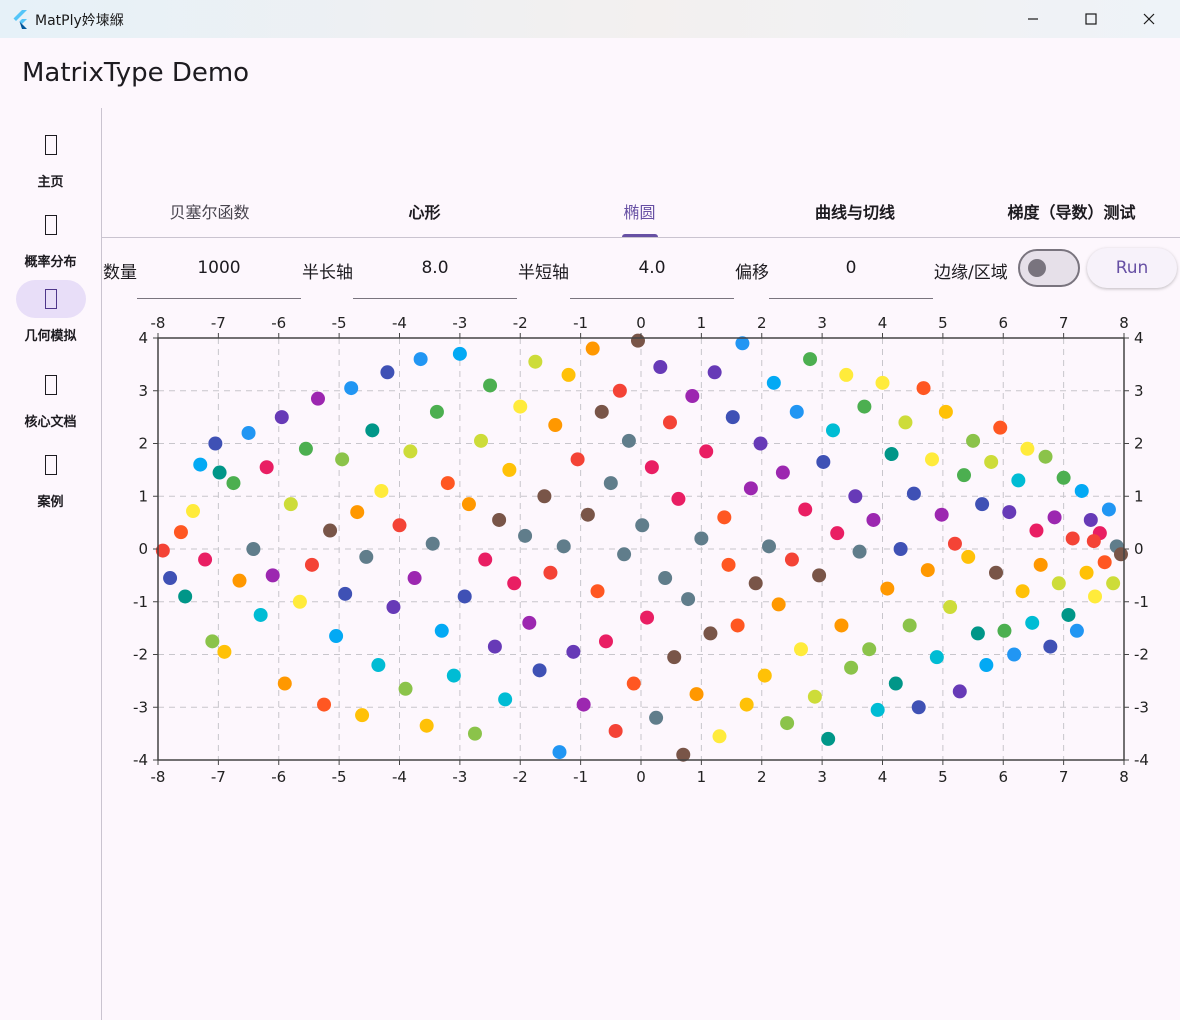 The width and height of the screenshot is (1180, 1020). I want to click on tab-heart: 心形, so click(424, 212).